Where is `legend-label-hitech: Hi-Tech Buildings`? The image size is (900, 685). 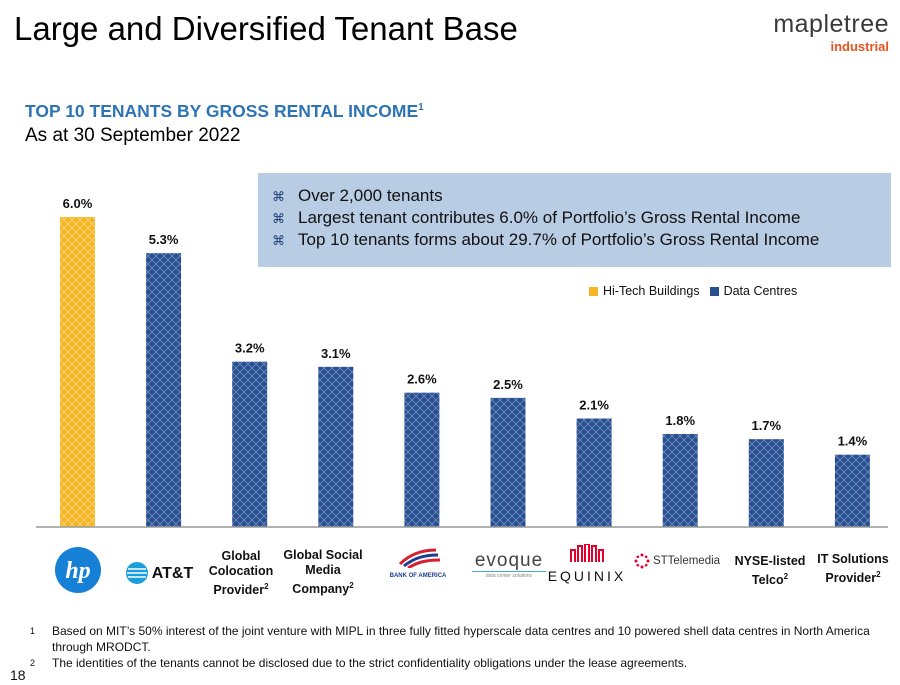
legend-label-hitech: Hi-Tech Buildings is located at coordinates (651, 291).